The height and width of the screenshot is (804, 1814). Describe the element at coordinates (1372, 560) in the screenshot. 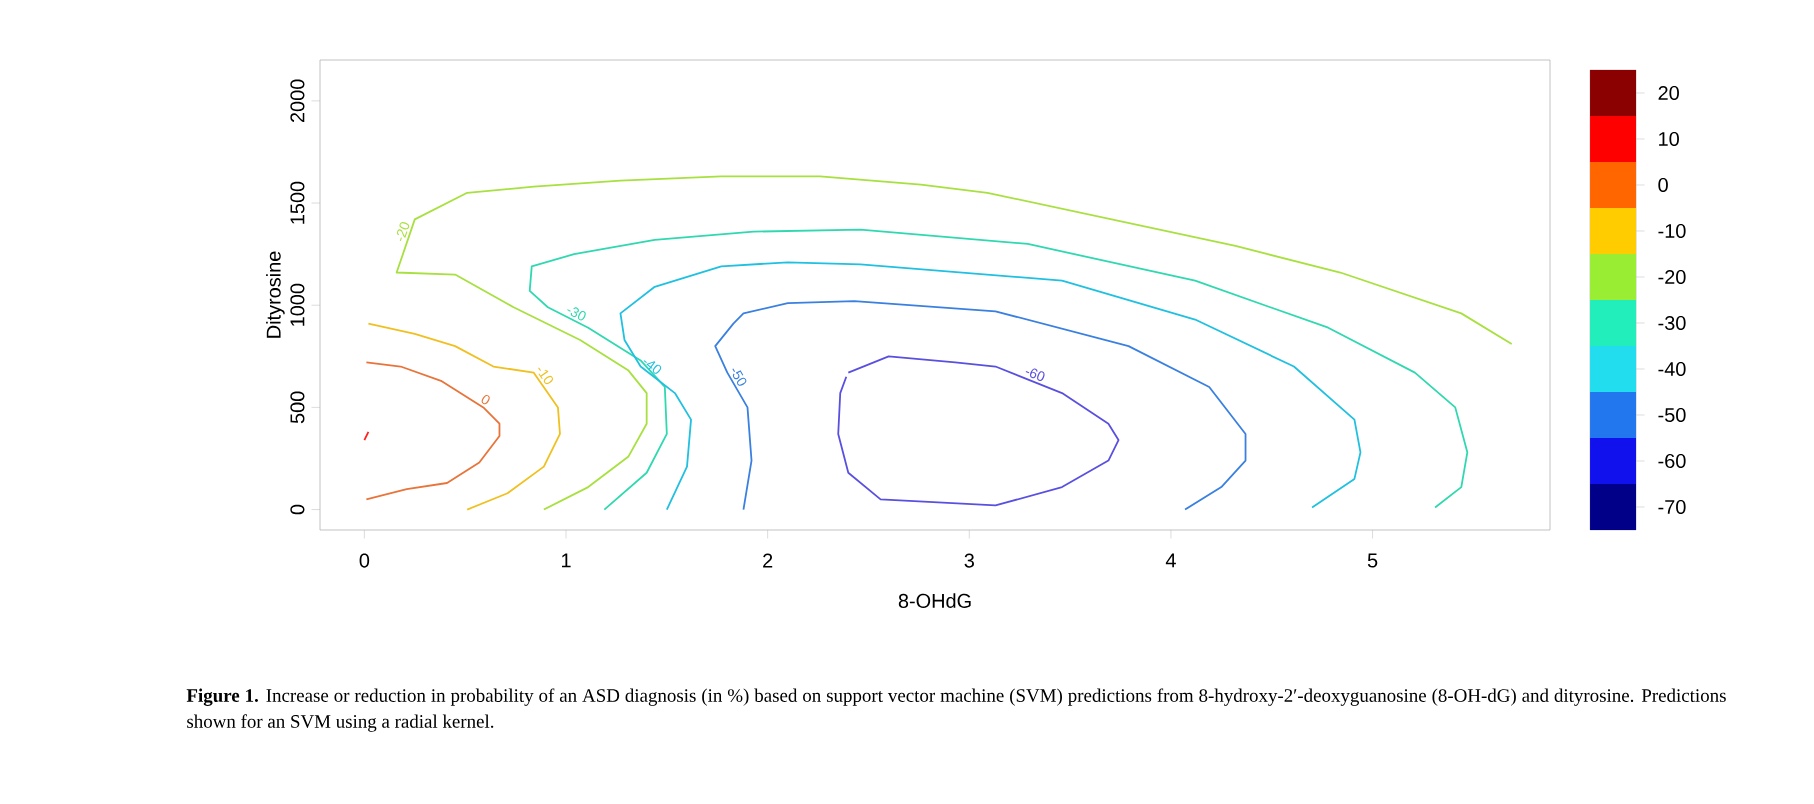

I see `x-tick-label: 5` at that location.